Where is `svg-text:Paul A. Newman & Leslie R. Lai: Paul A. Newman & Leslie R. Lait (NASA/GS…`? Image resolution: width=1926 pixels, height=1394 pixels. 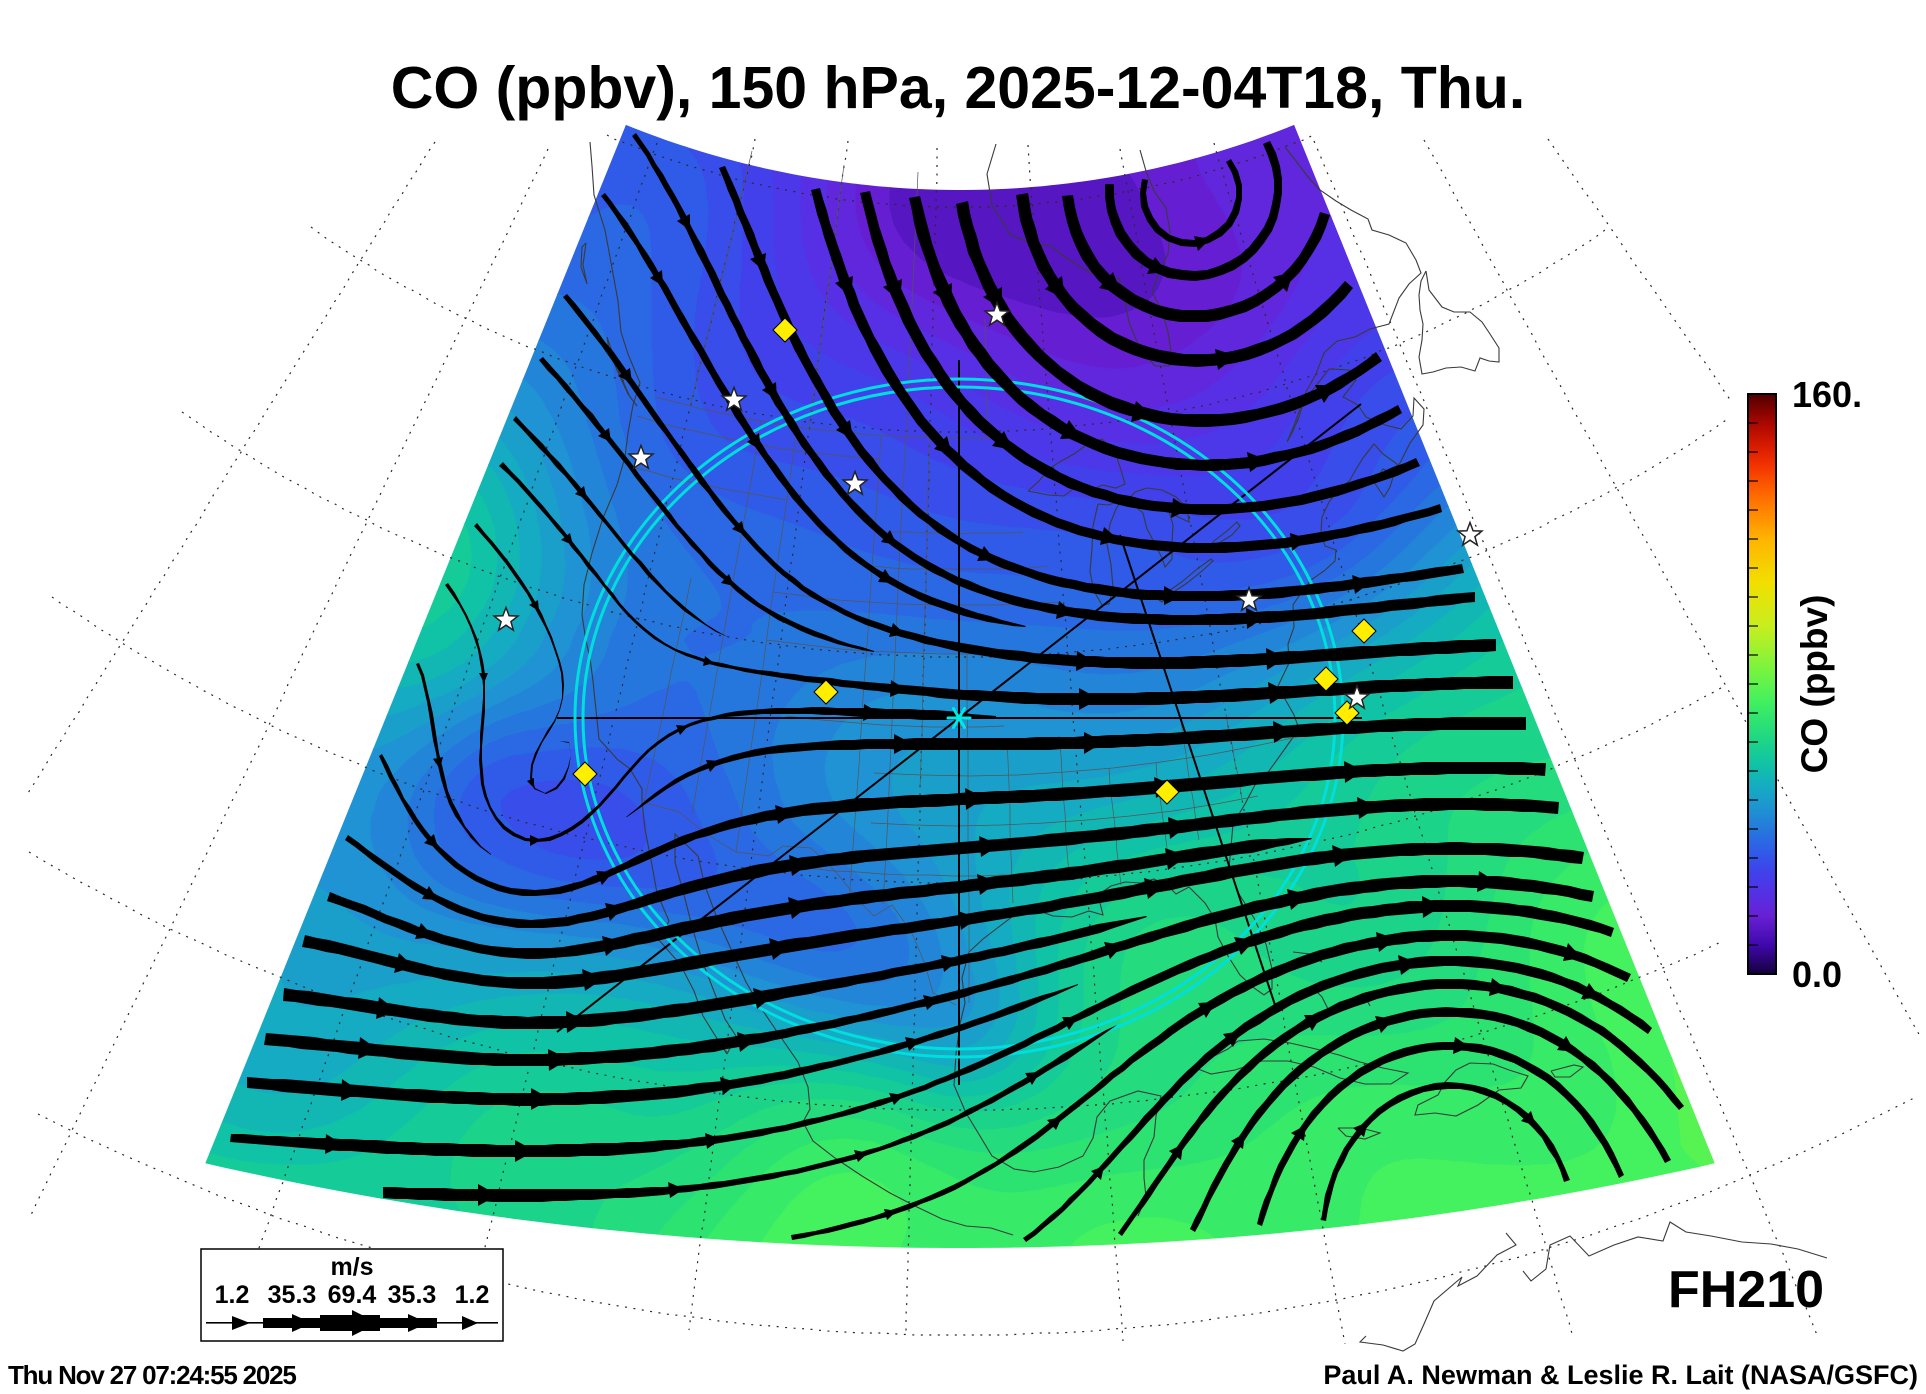 svg-text:Paul A. Newman & Leslie R. Lai: Paul A. Newman & Leslie R. Lait (NASA/GS… is located at coordinates (1620, 1375).